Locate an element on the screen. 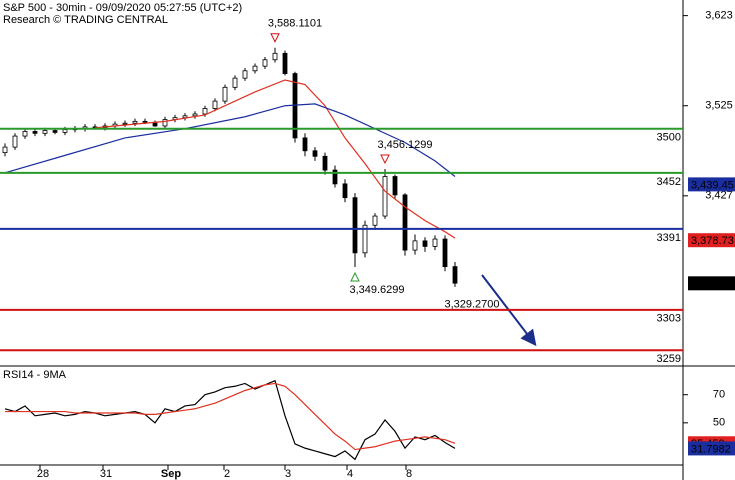 The height and width of the screenshot is (480, 735). x-tick-label: 8 is located at coordinates (409, 474).